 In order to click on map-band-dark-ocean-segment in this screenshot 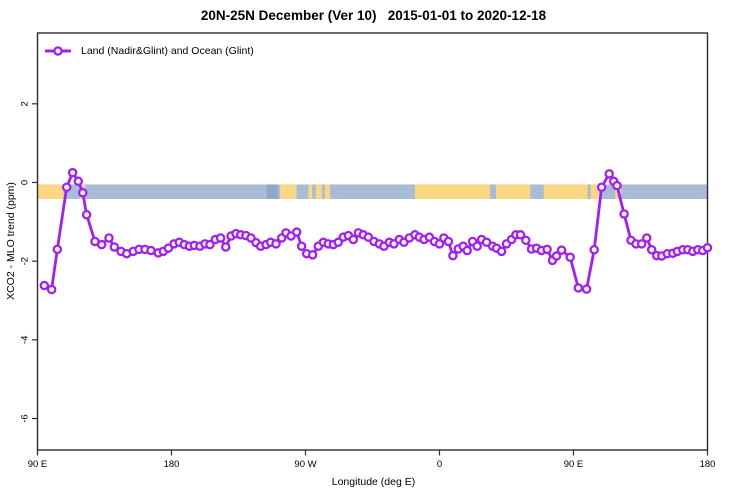, I will do `click(272, 192)`.